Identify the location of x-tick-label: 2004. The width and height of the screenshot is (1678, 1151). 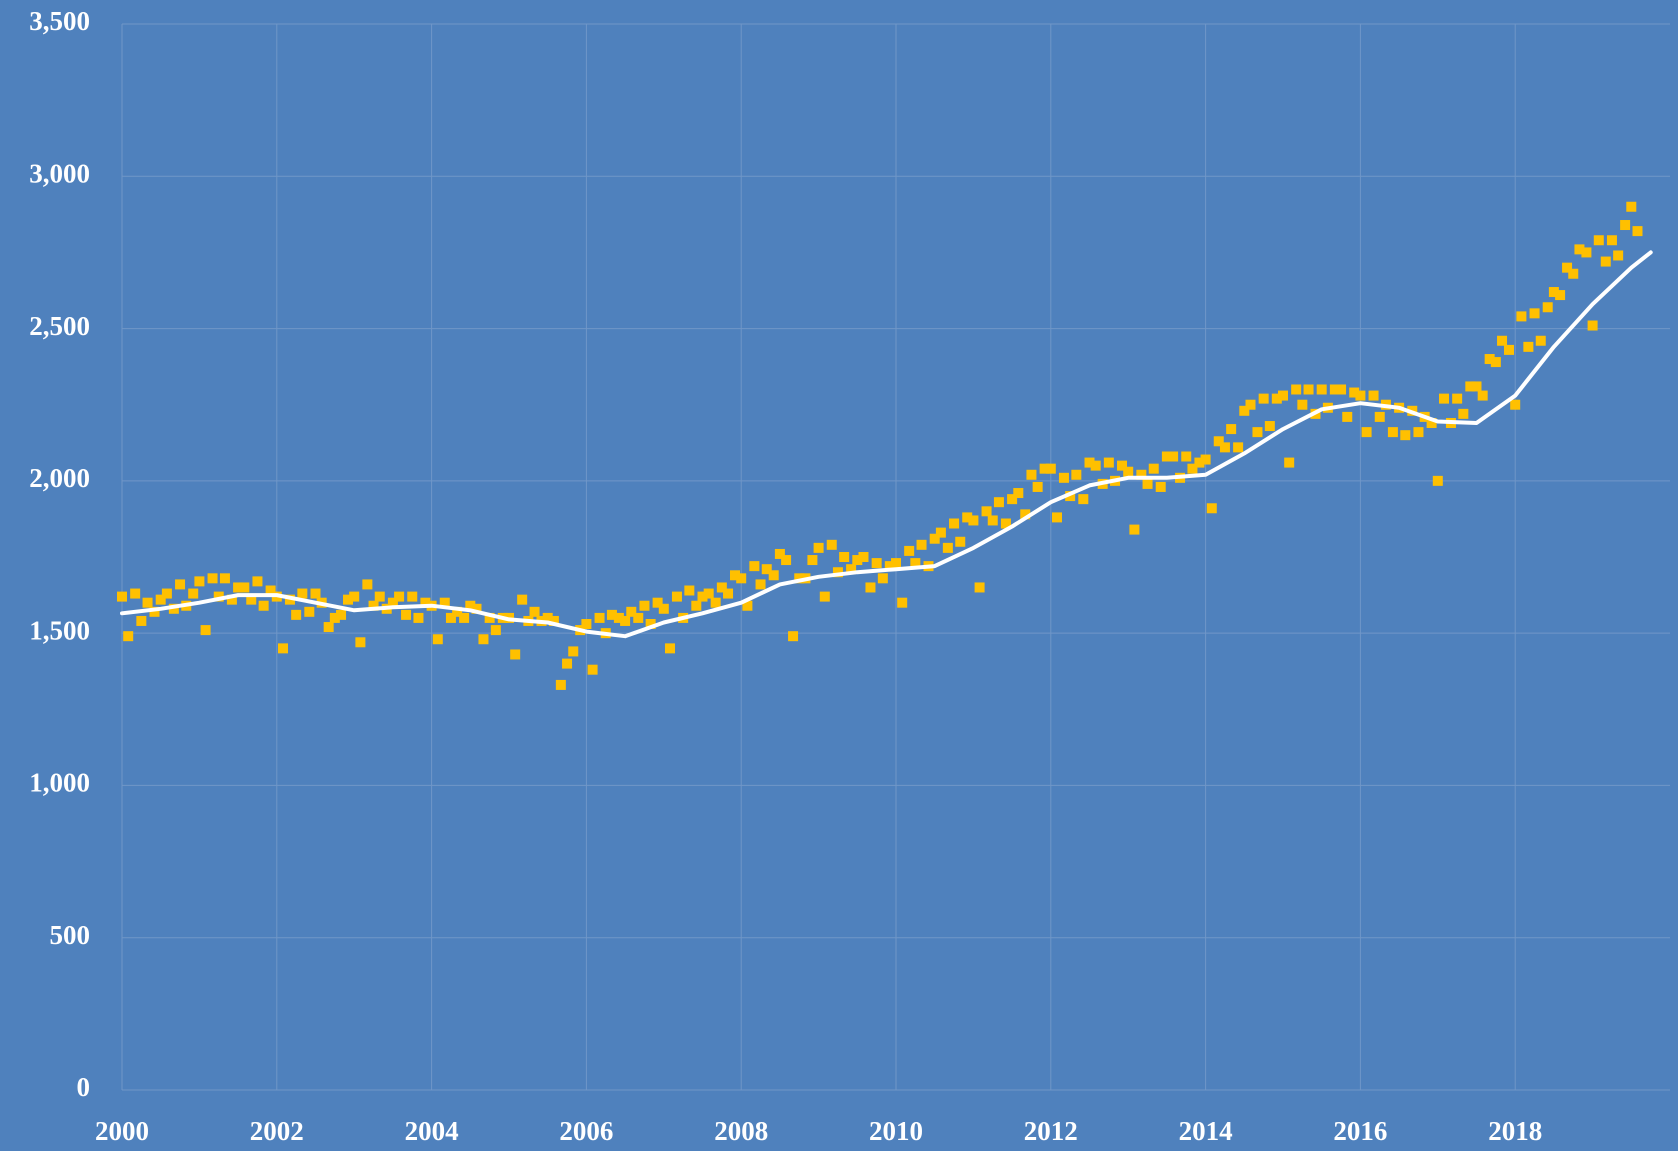
(432, 1131).